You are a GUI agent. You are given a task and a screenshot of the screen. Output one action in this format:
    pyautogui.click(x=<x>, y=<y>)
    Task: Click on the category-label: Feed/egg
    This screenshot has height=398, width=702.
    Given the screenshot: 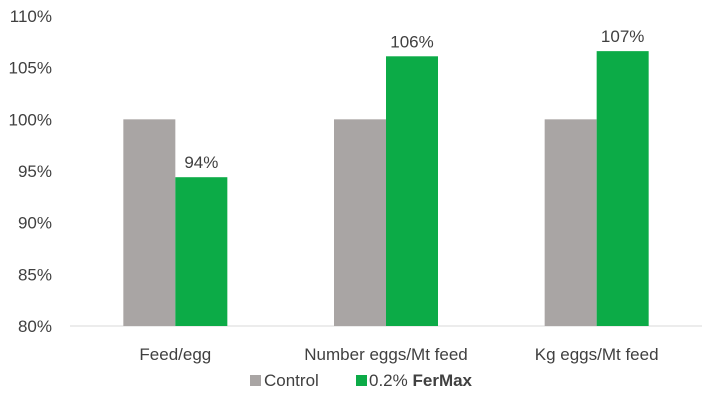 What is the action you would take?
    pyautogui.click(x=175, y=354)
    